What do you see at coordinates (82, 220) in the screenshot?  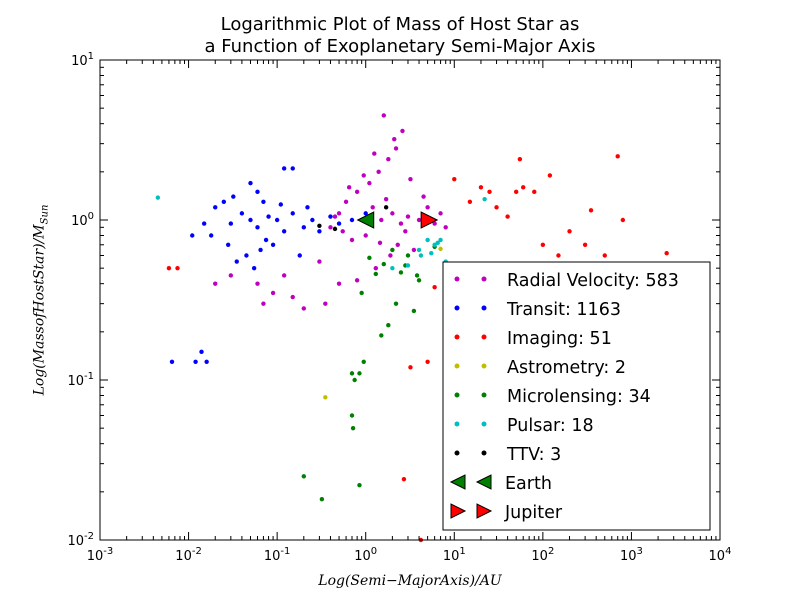 I see `y-tick-label: 10⁰` at bounding box center [82, 220].